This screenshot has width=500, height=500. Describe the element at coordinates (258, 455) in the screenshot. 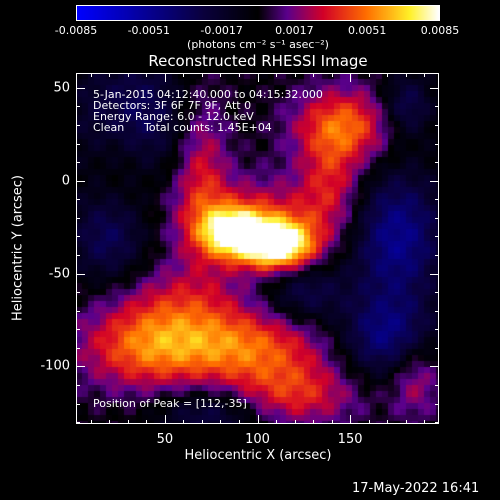

I see `x-axis-label: Heliocentric X (arcsec)` at that location.